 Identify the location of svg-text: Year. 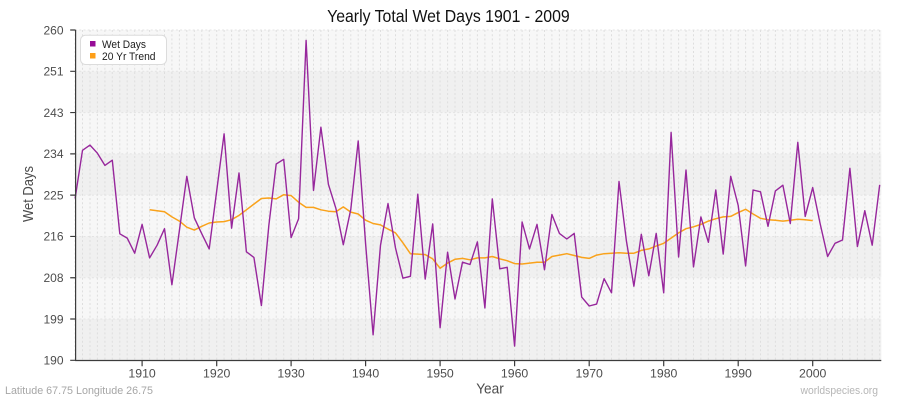
(490, 389).